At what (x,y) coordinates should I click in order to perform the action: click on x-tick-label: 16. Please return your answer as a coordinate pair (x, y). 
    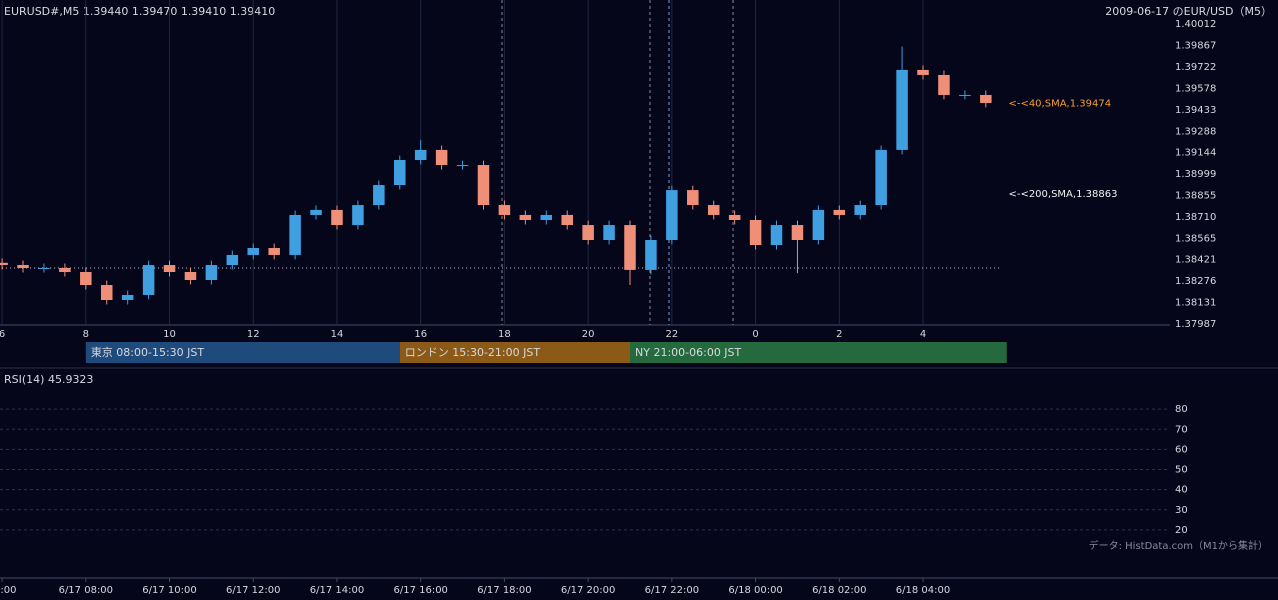
    Looking at the image, I should click on (420, 334).